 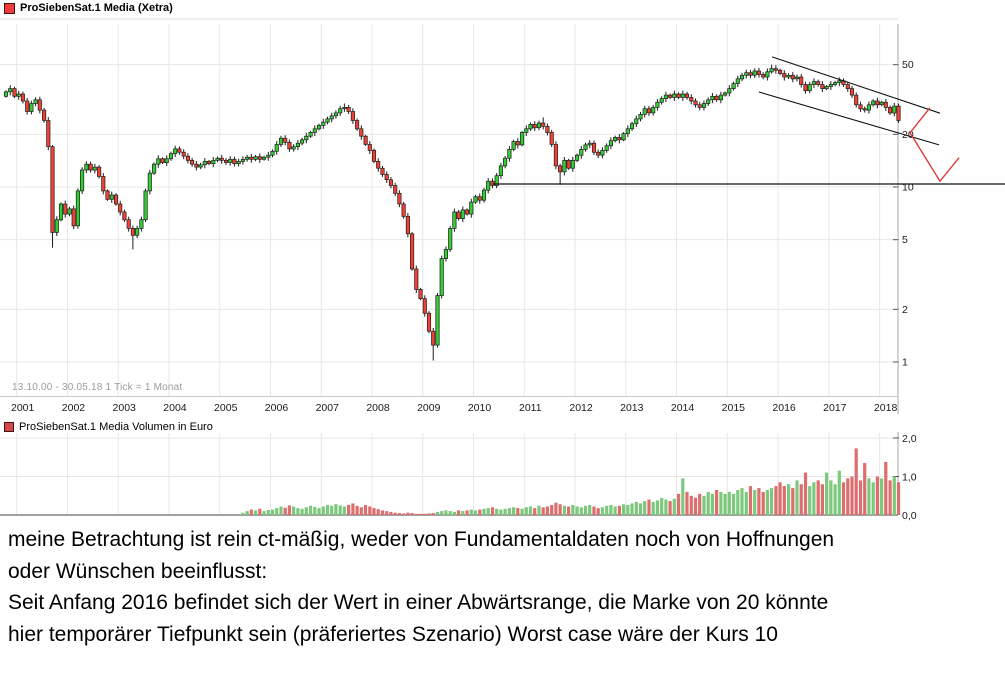 I want to click on year-label: 2013, so click(x=632, y=408).